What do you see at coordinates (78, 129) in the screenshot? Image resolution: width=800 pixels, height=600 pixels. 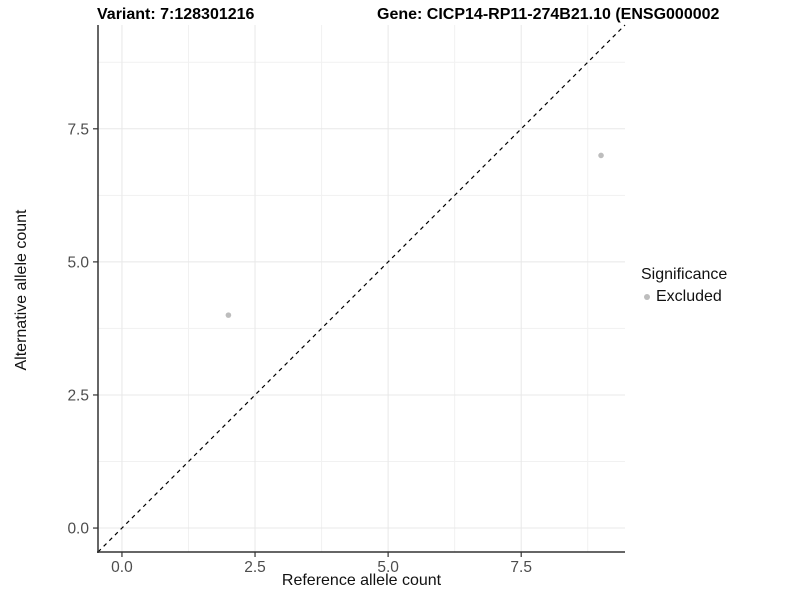 I see `y-tick-label: 7.5` at bounding box center [78, 129].